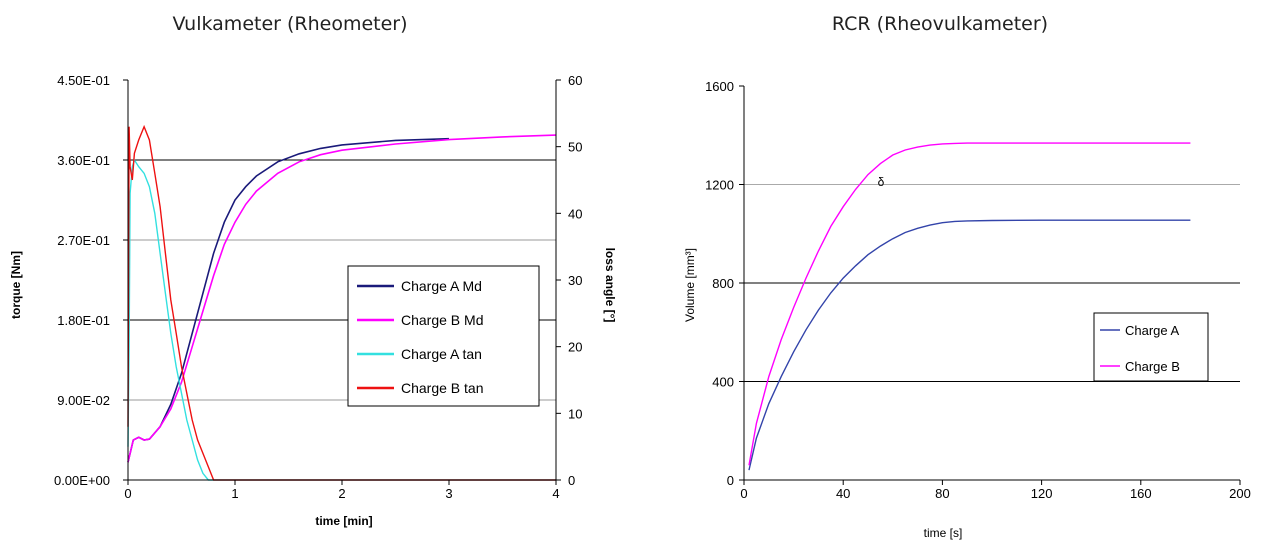 This screenshot has height=542, width=1273. Describe the element at coordinates (940, 24) in the screenshot. I see `chart-title: RCR (Rheovulkameter)` at that location.